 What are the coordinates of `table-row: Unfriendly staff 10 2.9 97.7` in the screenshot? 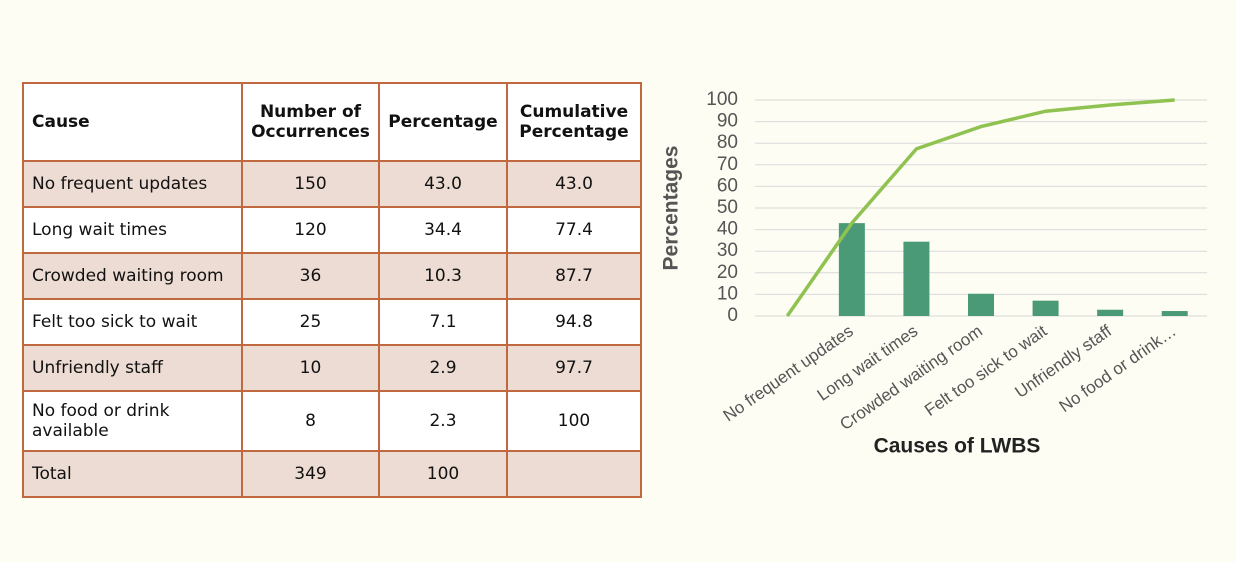 It's located at (332, 368).